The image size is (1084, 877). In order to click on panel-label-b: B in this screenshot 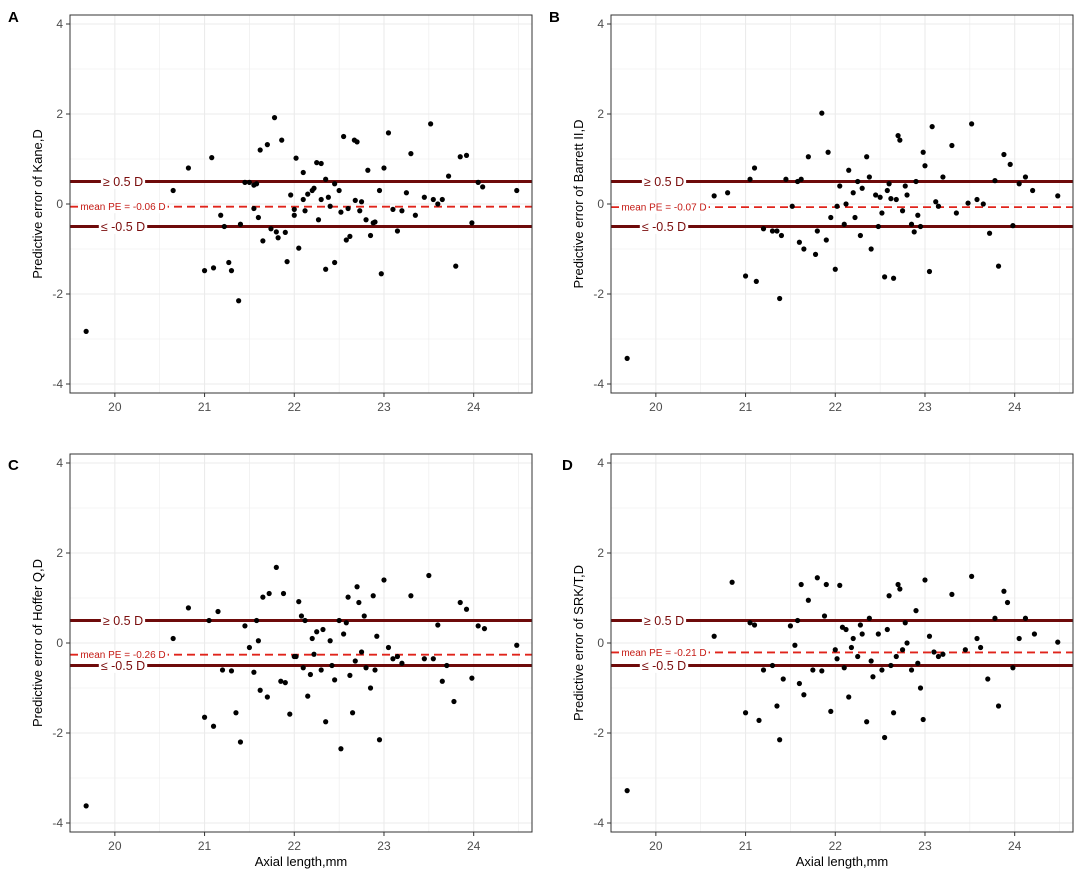, I will do `click(554, 17)`.